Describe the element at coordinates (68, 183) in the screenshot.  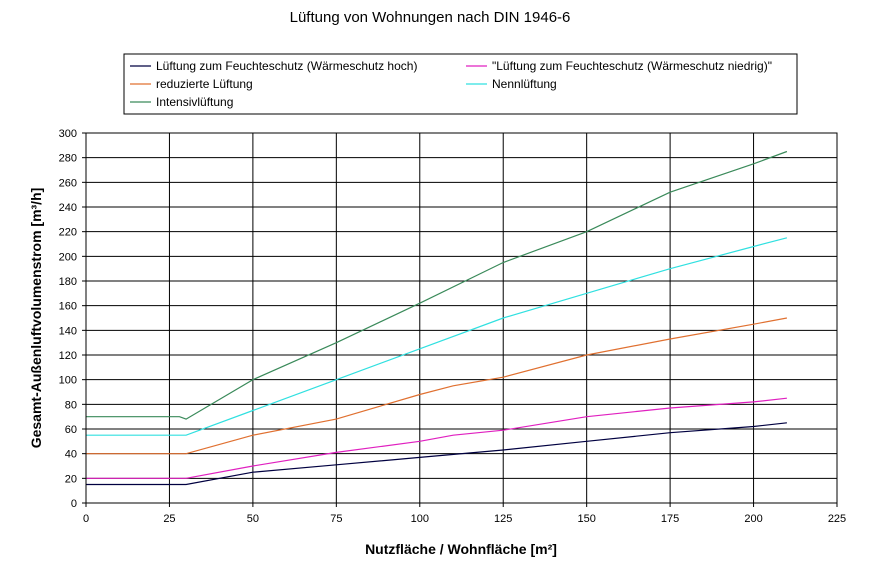
I see `y-tick-label-260: 260` at that location.